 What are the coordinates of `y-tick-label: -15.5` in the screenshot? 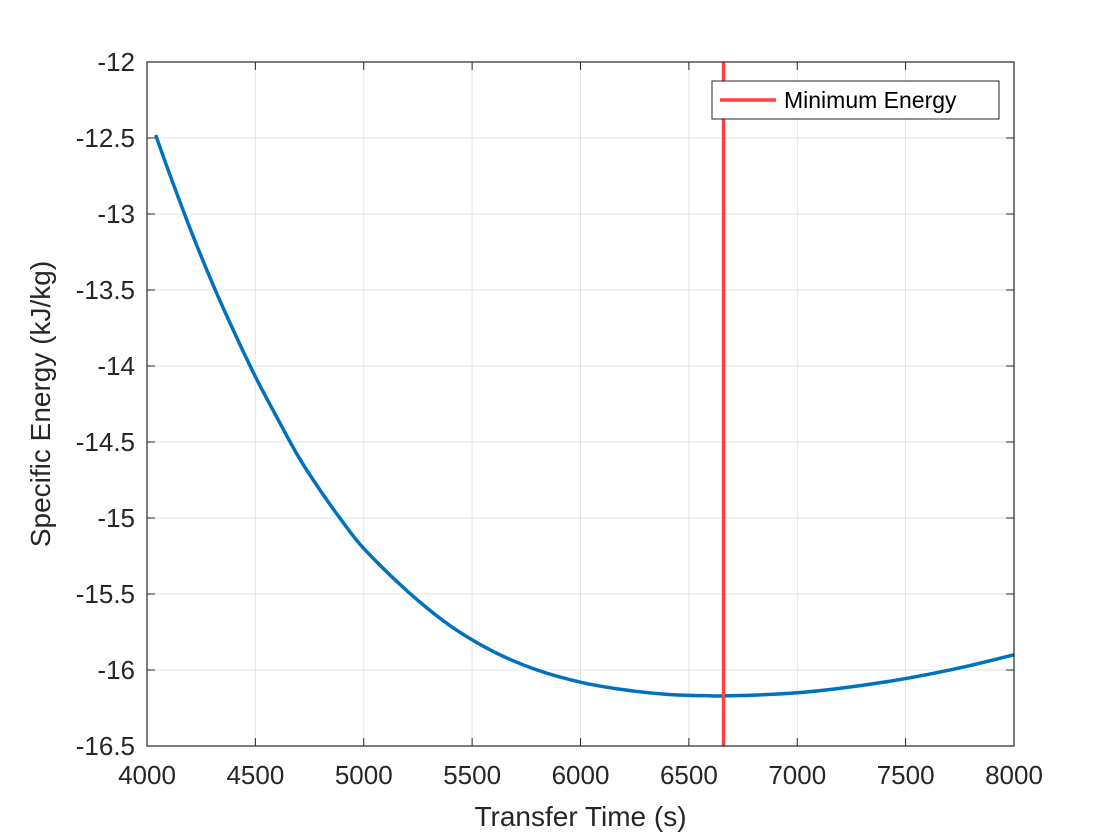 It's located at (105, 594).